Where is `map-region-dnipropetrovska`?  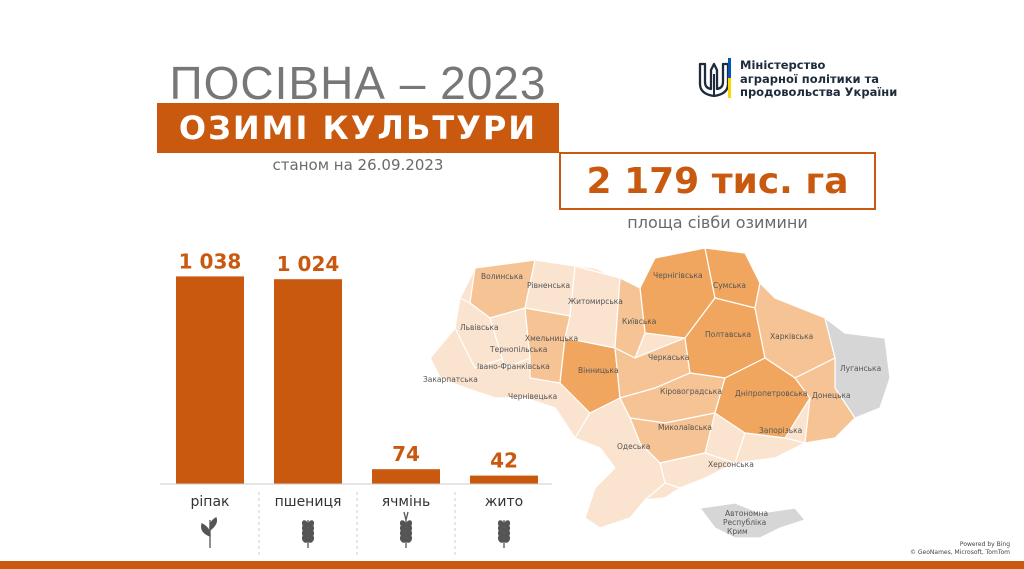
map-region-dnipropetrovska is located at coordinates (762, 398).